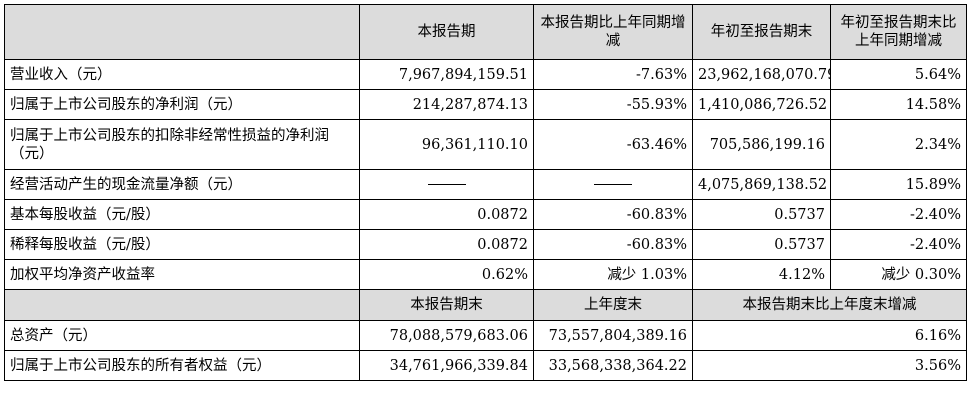 This screenshot has height=413, width=971. What do you see at coordinates (182, 274) in the screenshot?
I see `row-label: 加权平均净资产收益率` at bounding box center [182, 274].